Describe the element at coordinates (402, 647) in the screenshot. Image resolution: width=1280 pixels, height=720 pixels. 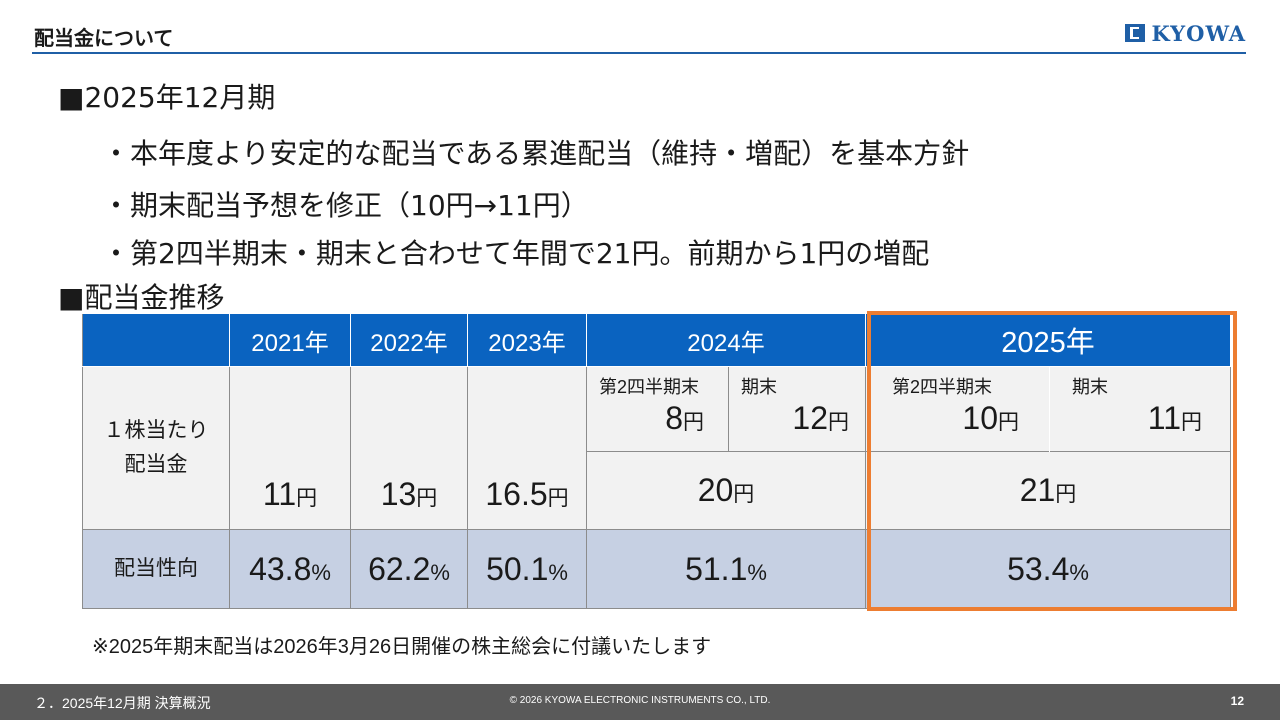
I see `footnote: ※2025年期末配当は2026年3月26日開催の株主総会に付議いたします` at that location.